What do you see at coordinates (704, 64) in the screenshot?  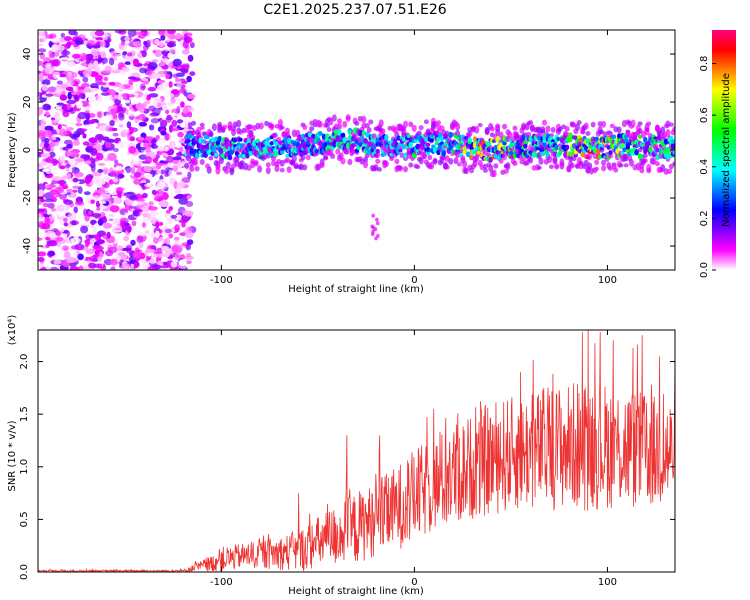 I see `colorbar-tick-label: 0.8` at bounding box center [704, 64].